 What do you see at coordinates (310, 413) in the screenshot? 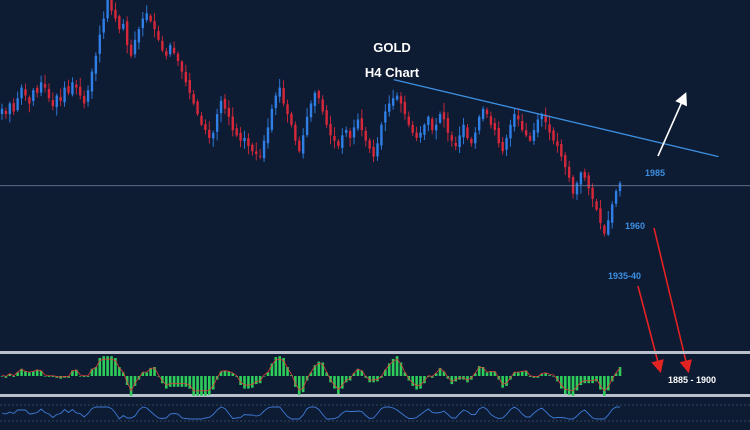
I see `lower-panel-line` at bounding box center [310, 413].